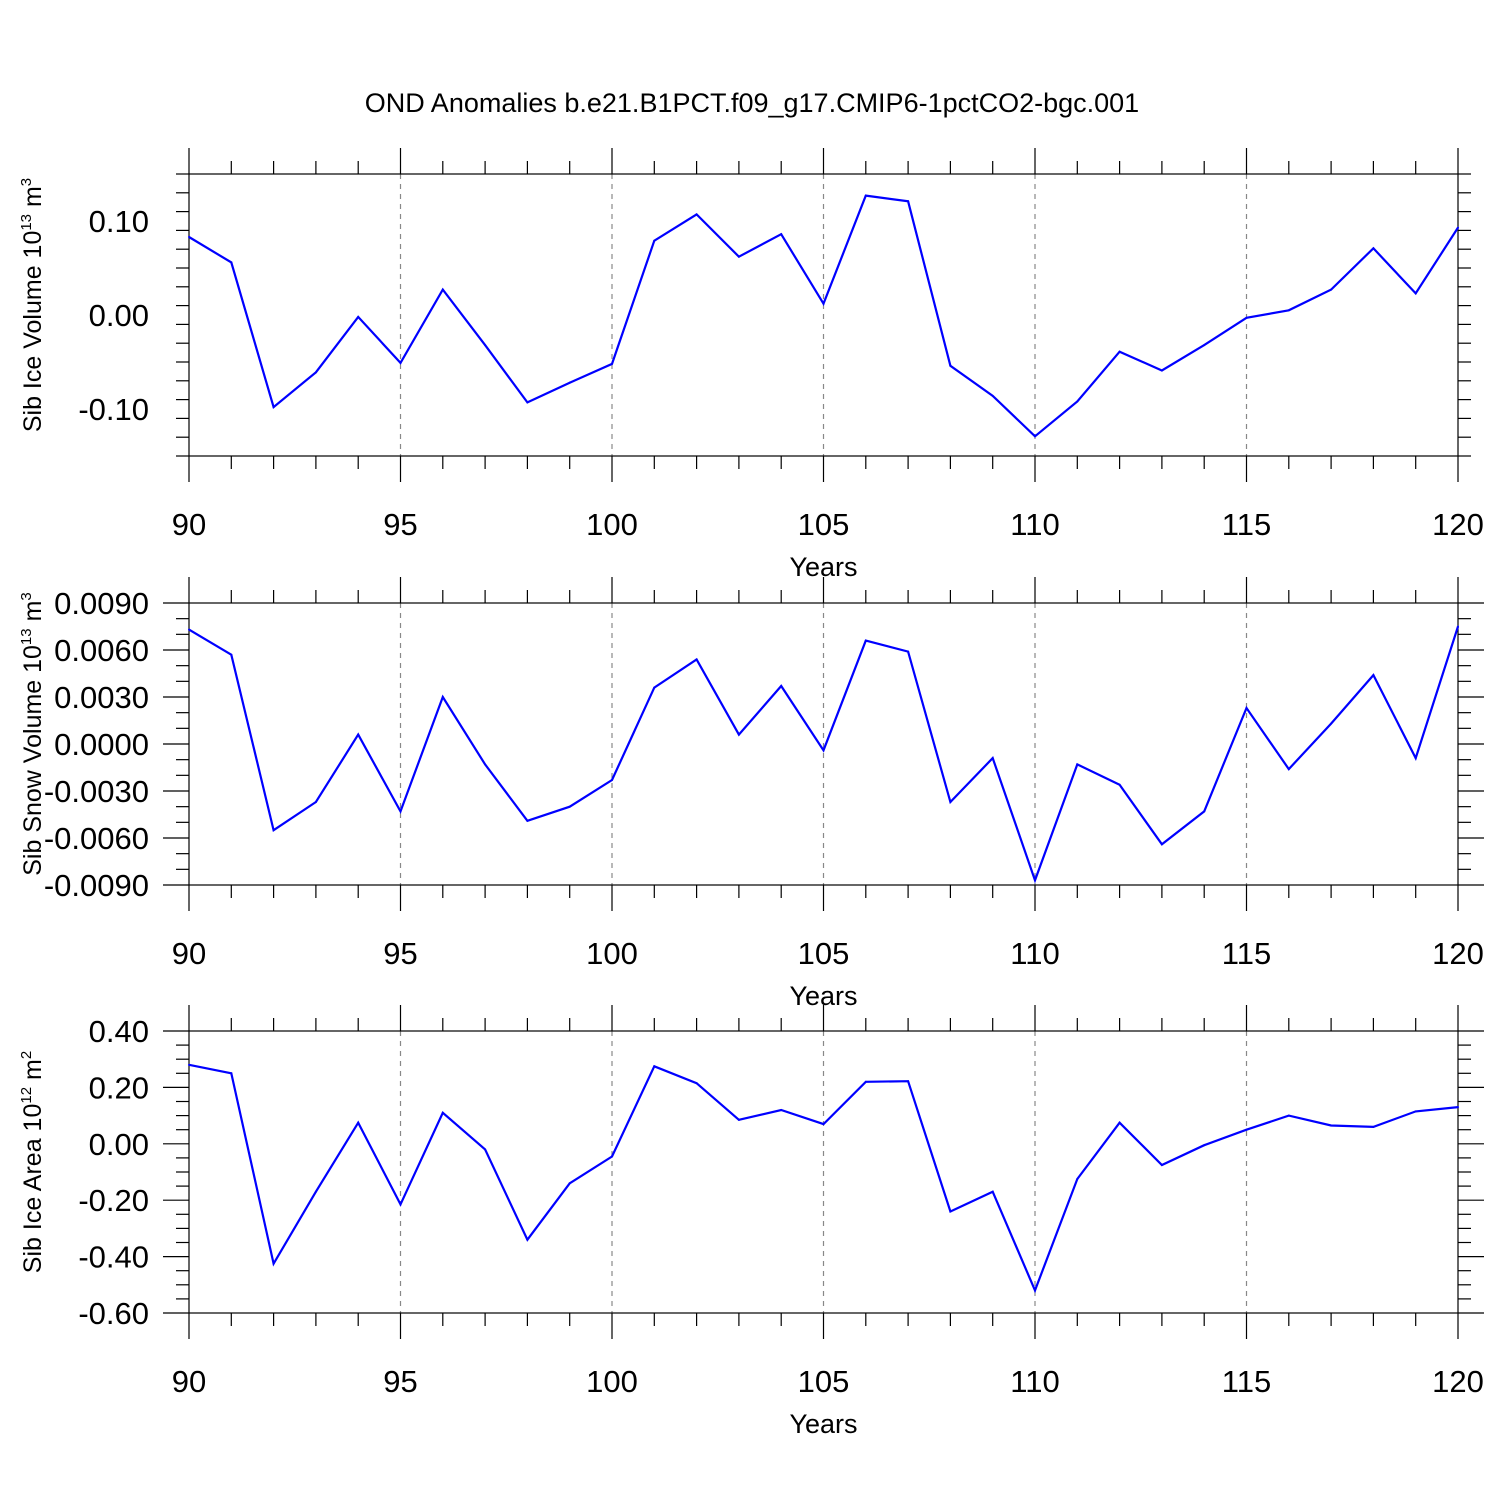 The image size is (1500, 1500). What do you see at coordinates (119, 315) in the screenshot?
I see `y-tick-label: 0.00` at bounding box center [119, 315].